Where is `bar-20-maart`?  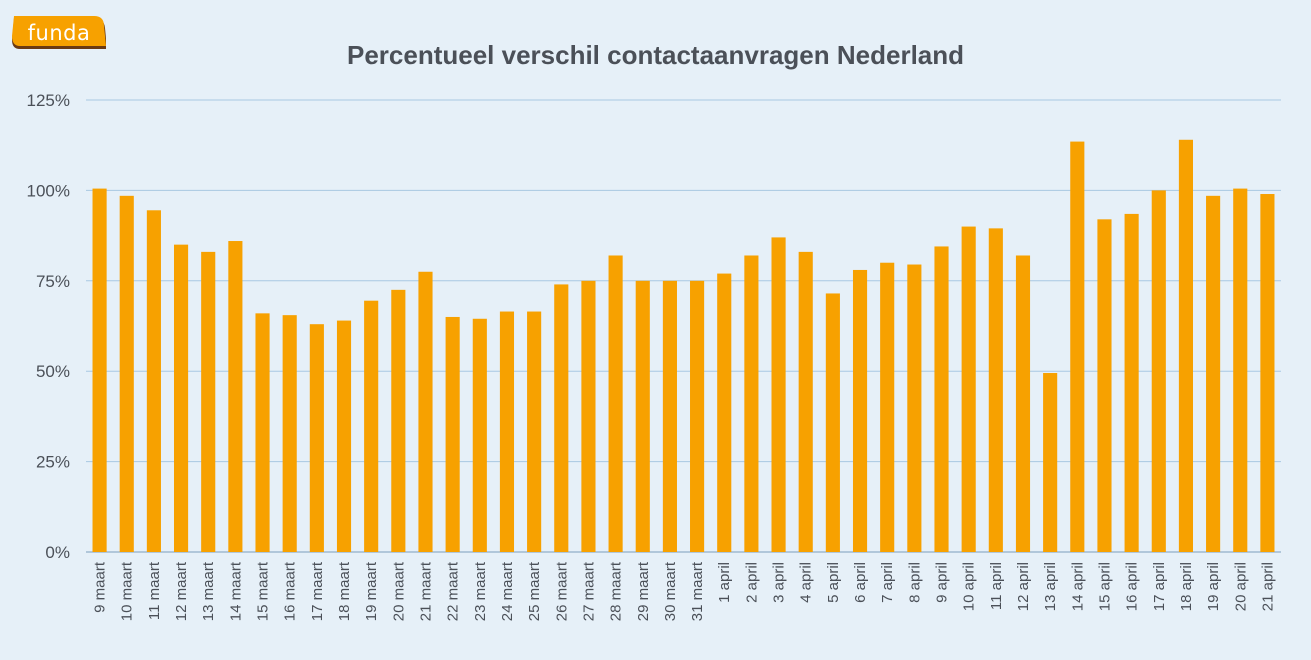 bar-20-maart is located at coordinates (398, 420).